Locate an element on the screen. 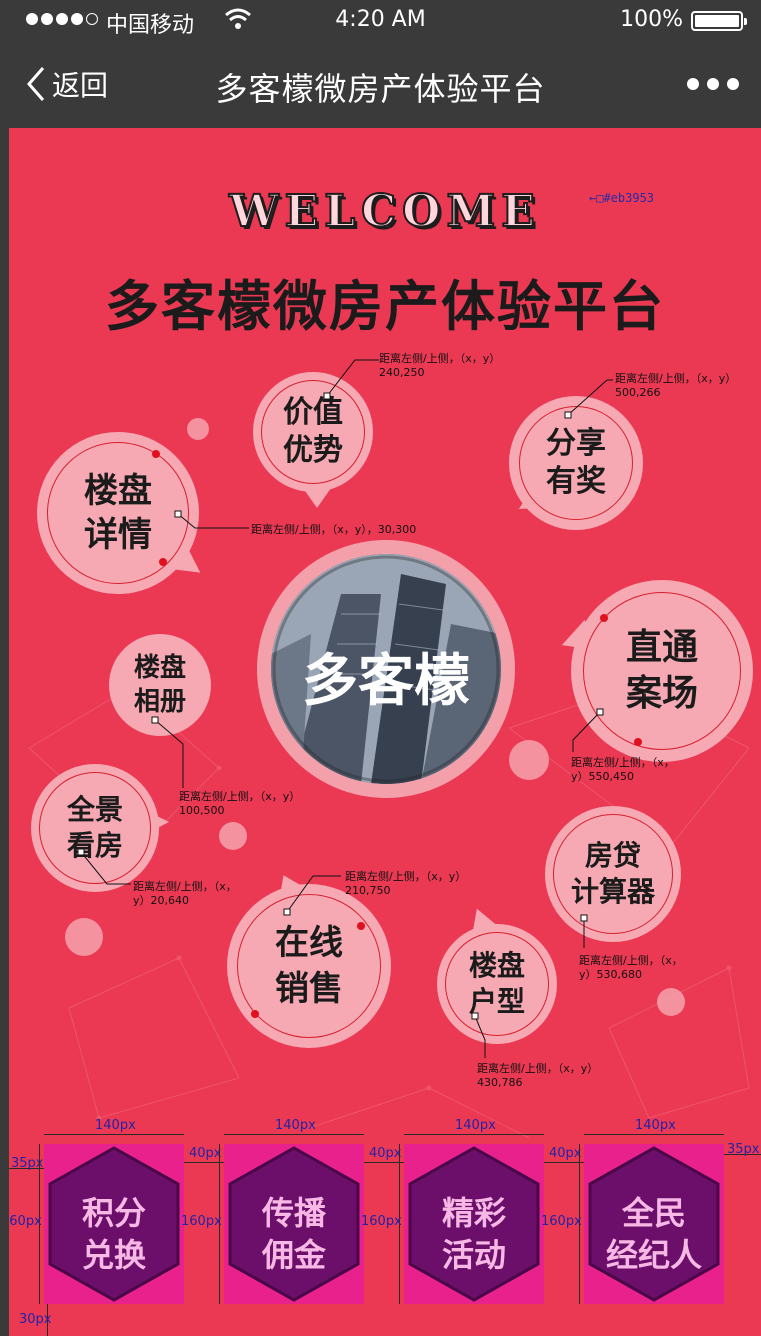  position-annotation: 距离左侧/上侧，（x， y）530,680 is located at coordinates (631, 968).